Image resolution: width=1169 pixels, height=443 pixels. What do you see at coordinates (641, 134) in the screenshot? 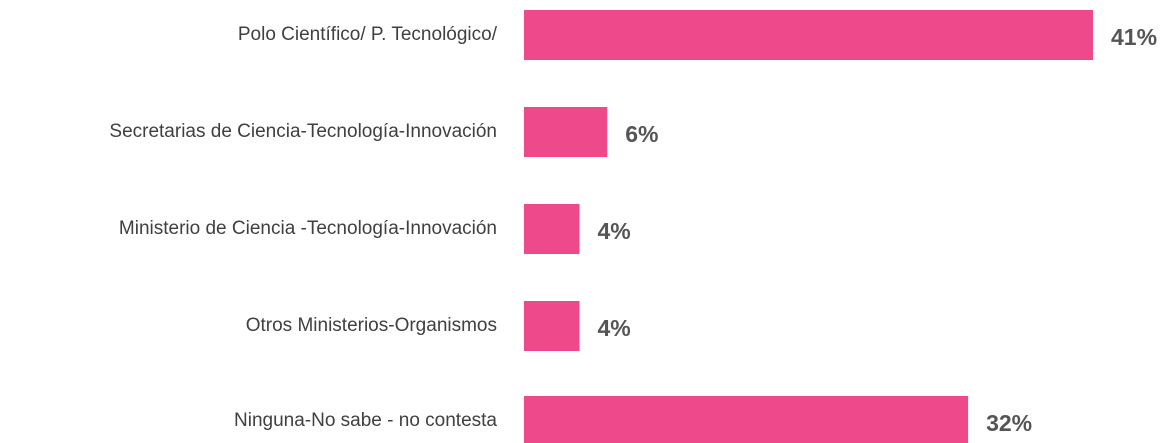
I see `value-label: 6%` at bounding box center [641, 134].